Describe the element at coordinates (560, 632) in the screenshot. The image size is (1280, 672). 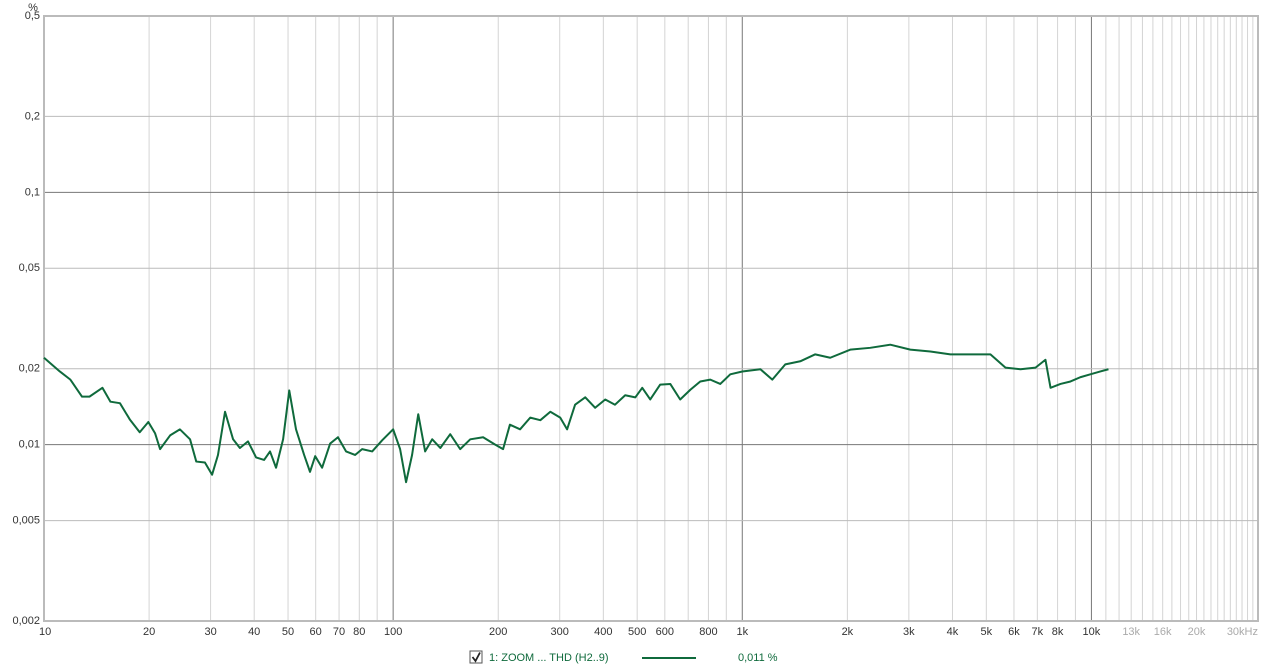
I see `x-tick-label: 300` at that location.